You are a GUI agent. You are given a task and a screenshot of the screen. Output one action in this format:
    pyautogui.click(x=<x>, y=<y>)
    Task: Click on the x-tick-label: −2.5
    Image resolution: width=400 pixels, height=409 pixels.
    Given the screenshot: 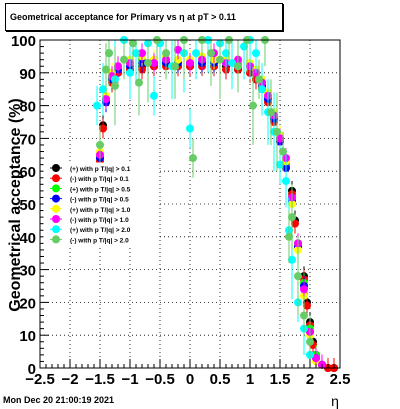 What is the action you would take?
    pyautogui.click(x=40, y=379)
    